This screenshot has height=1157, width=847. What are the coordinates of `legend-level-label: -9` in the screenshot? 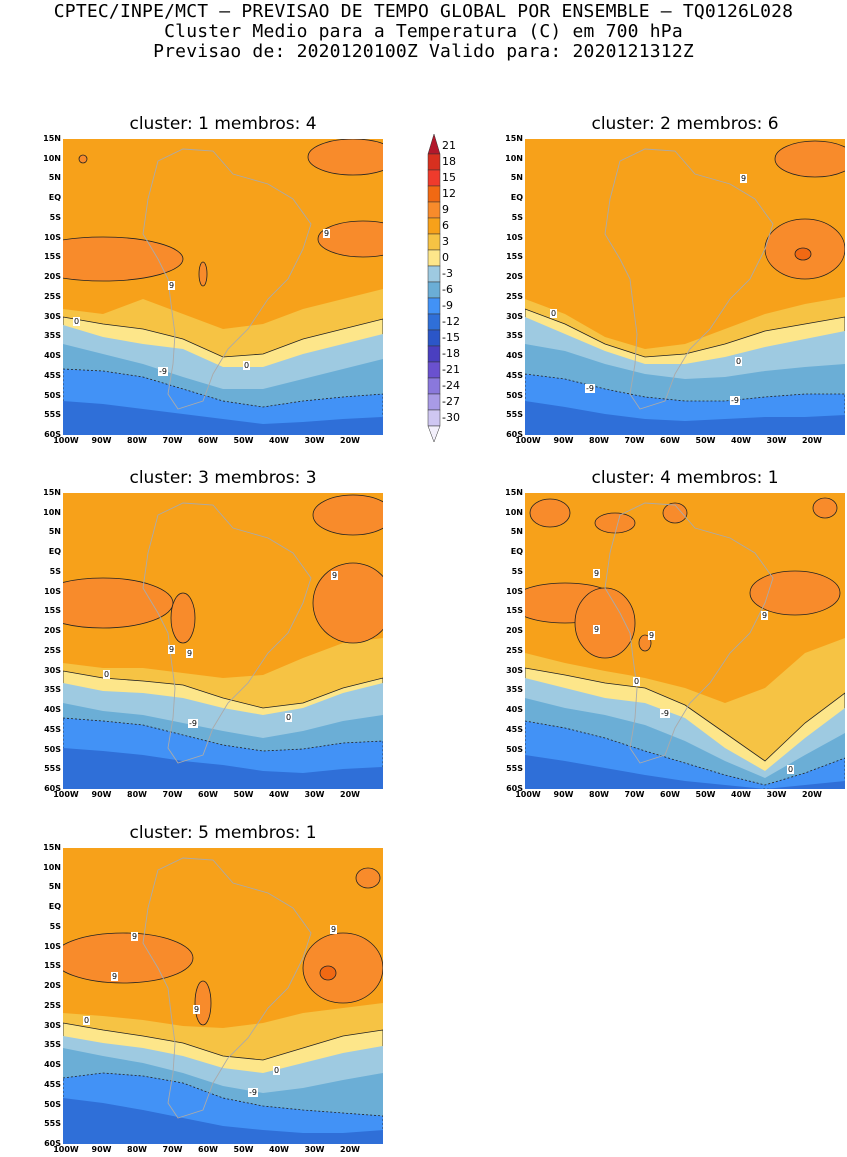 It's located at (447, 305).